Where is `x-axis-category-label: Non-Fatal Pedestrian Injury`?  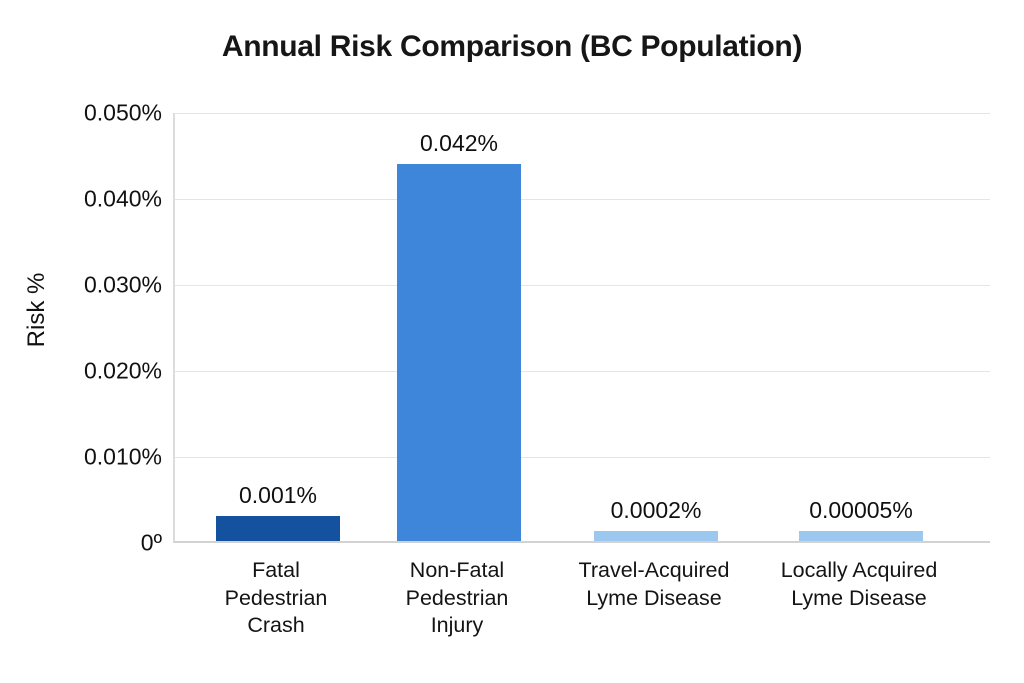
x-axis-category-label: Non-Fatal Pedestrian Injury is located at coordinates (457, 597).